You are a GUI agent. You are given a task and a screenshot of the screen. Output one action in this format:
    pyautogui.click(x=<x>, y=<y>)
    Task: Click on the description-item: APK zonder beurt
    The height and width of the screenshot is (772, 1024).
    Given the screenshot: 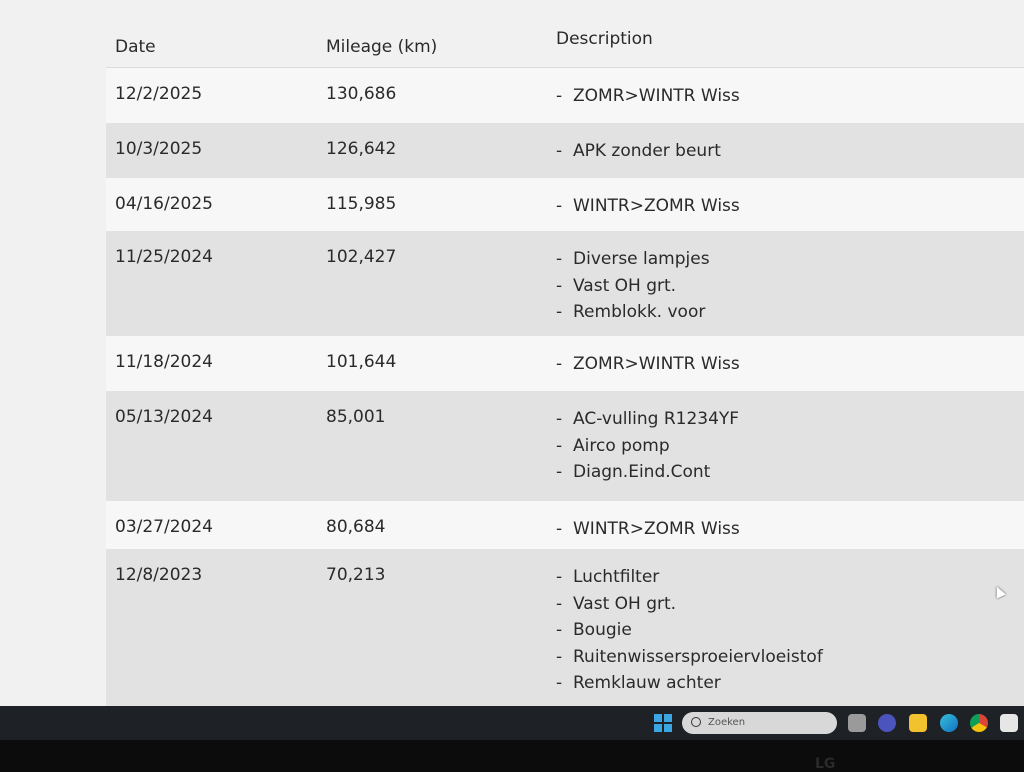 What is the action you would take?
    pyautogui.click(x=790, y=151)
    